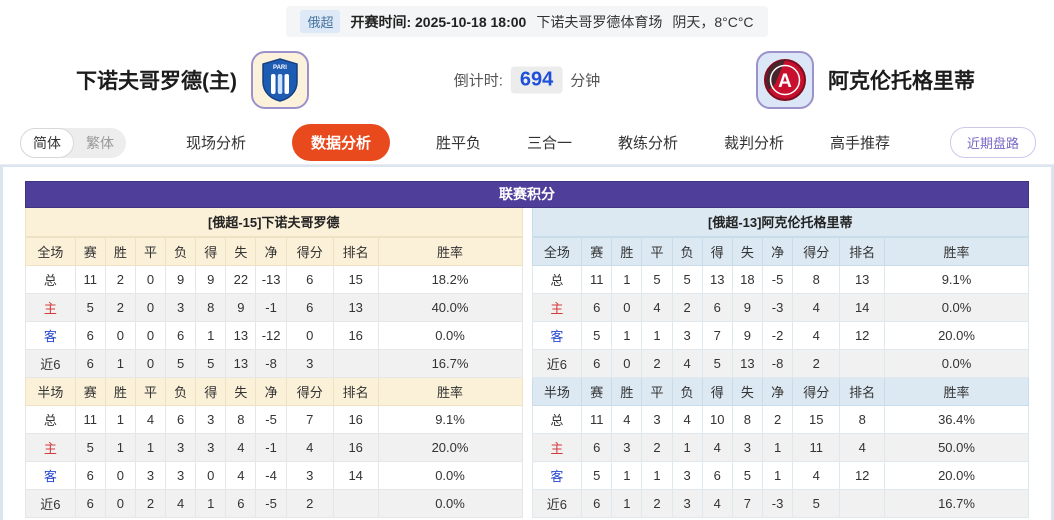 The image size is (1054, 520). Describe the element at coordinates (50, 503) in the screenshot. I see `row-label: 近6` at that location.